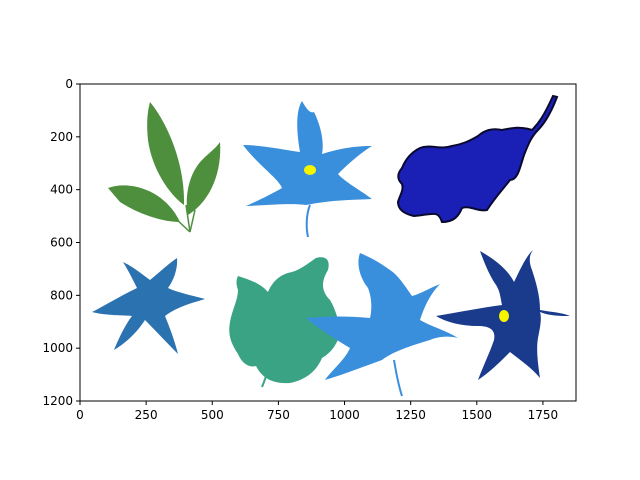 Image resolution: width=640 pixels, height=480 pixels. What do you see at coordinates (477, 159) in the screenshot?
I see `dark-blue-oak-leaf` at bounding box center [477, 159].